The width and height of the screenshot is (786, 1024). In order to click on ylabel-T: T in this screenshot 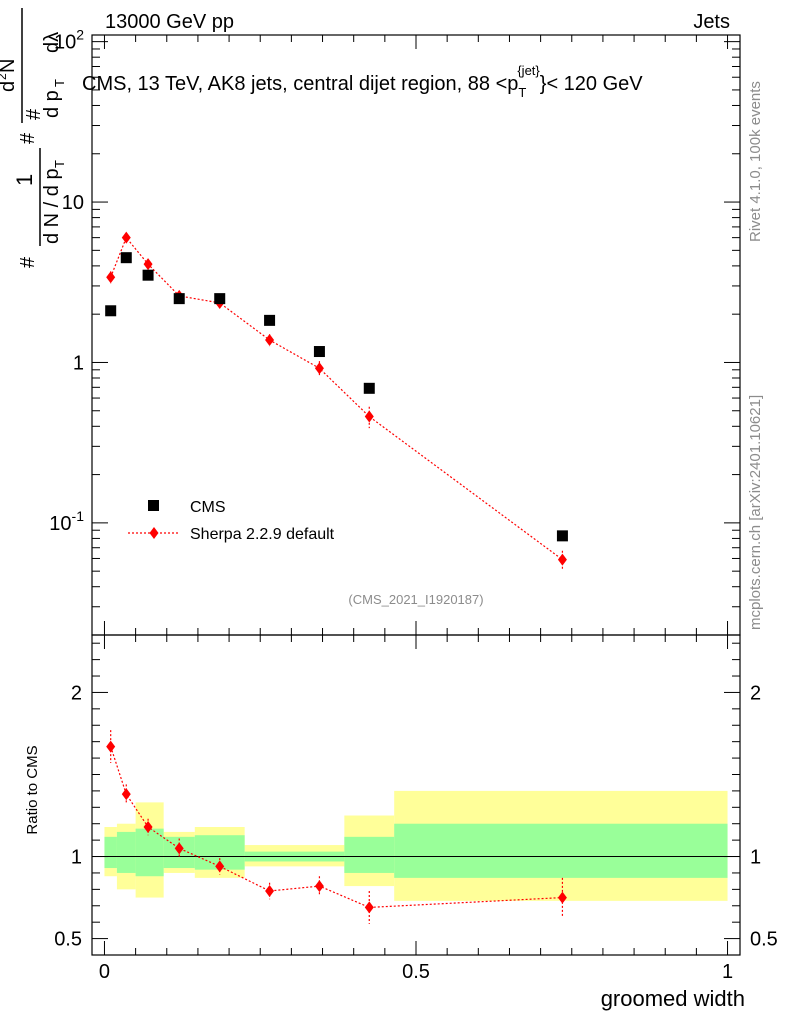, I will do `click(59, 164)`.